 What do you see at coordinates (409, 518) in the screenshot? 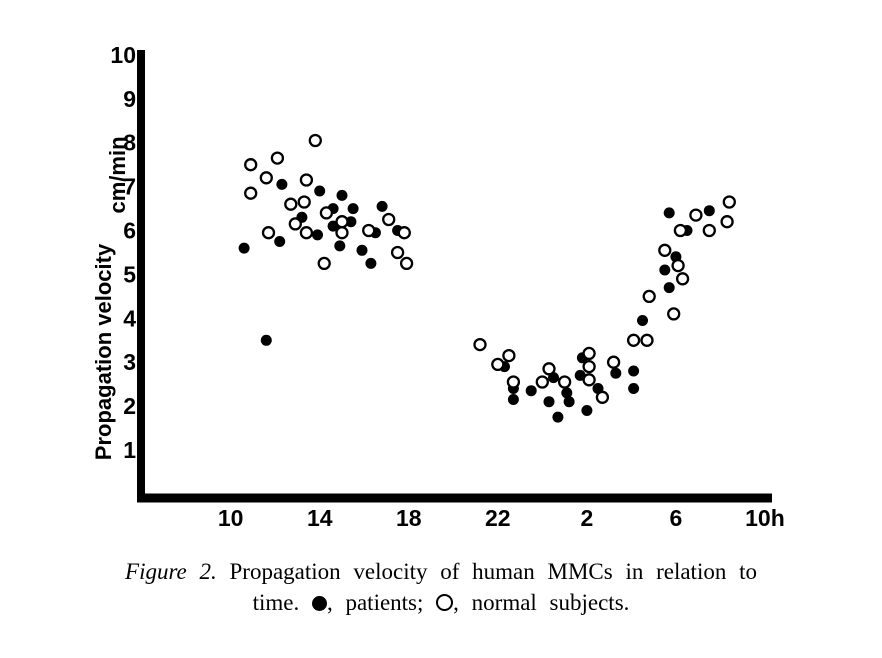
I see `x-tick-label: 18` at bounding box center [409, 518].